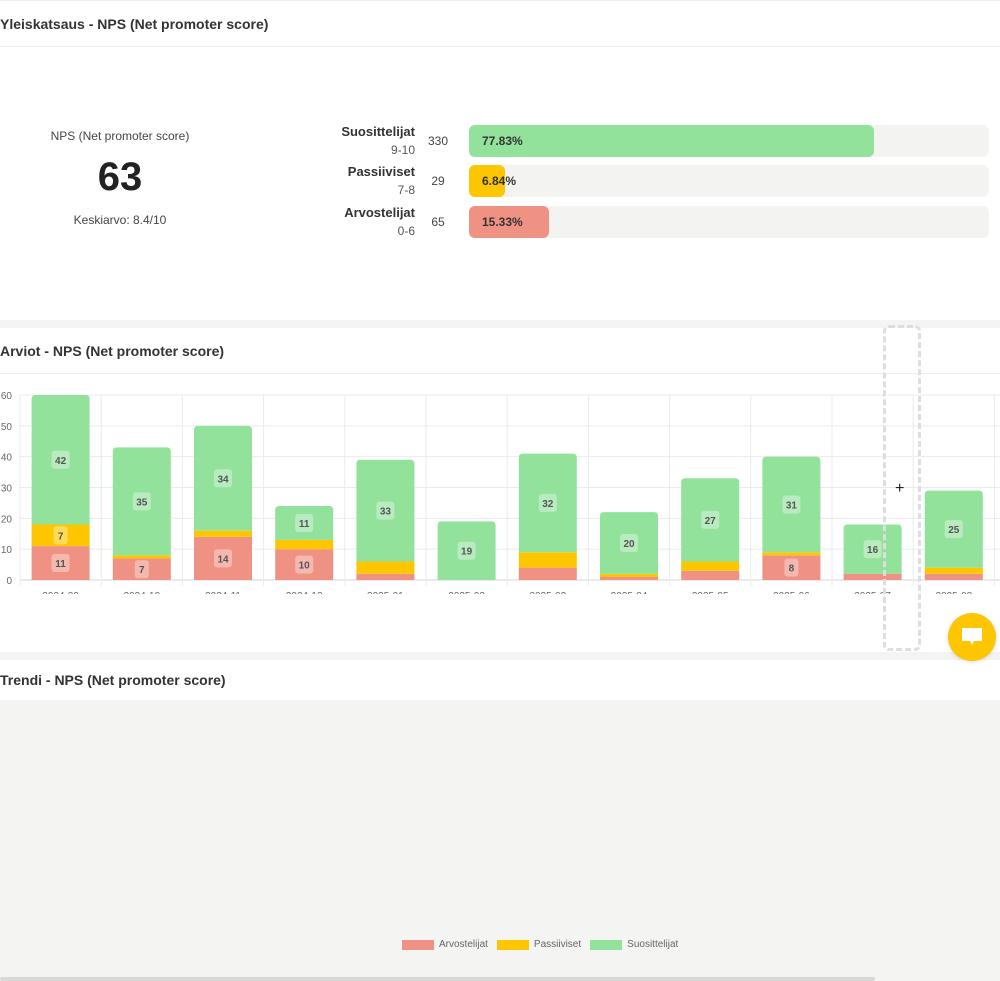 The height and width of the screenshot is (981, 1000). I want to click on data-label: 19, so click(467, 552).